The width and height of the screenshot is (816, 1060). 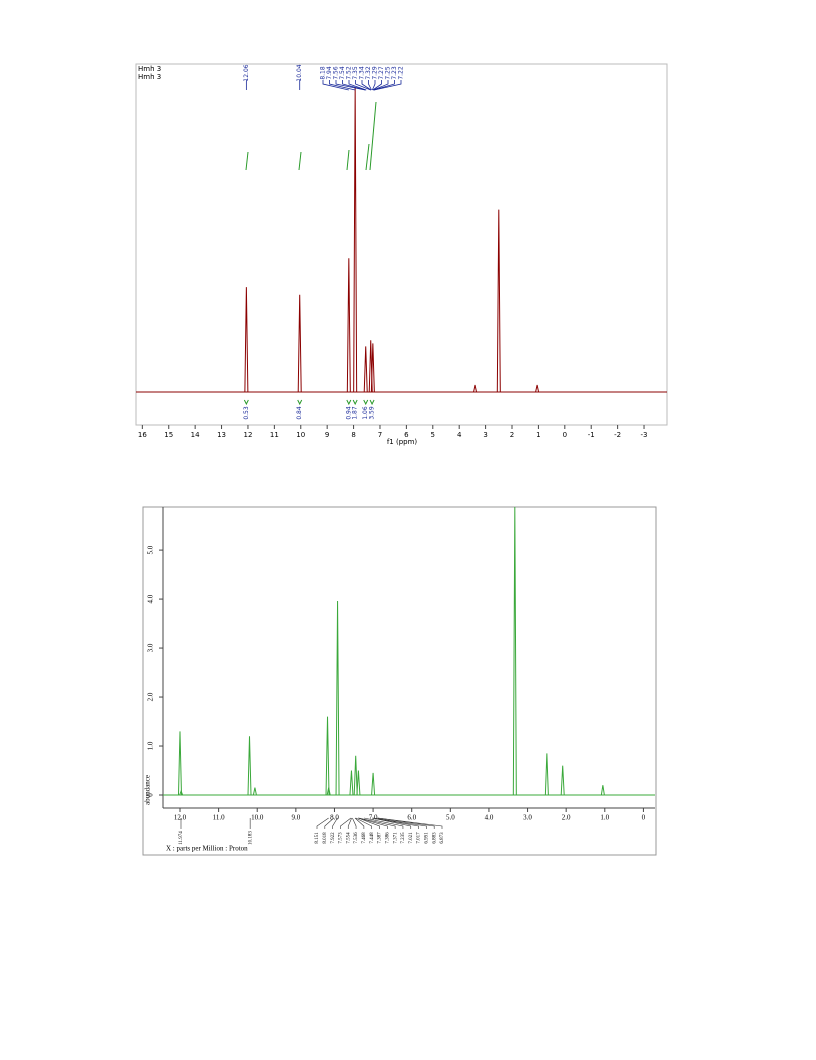 I want to click on x-tick-label: 5, so click(x=433, y=435).